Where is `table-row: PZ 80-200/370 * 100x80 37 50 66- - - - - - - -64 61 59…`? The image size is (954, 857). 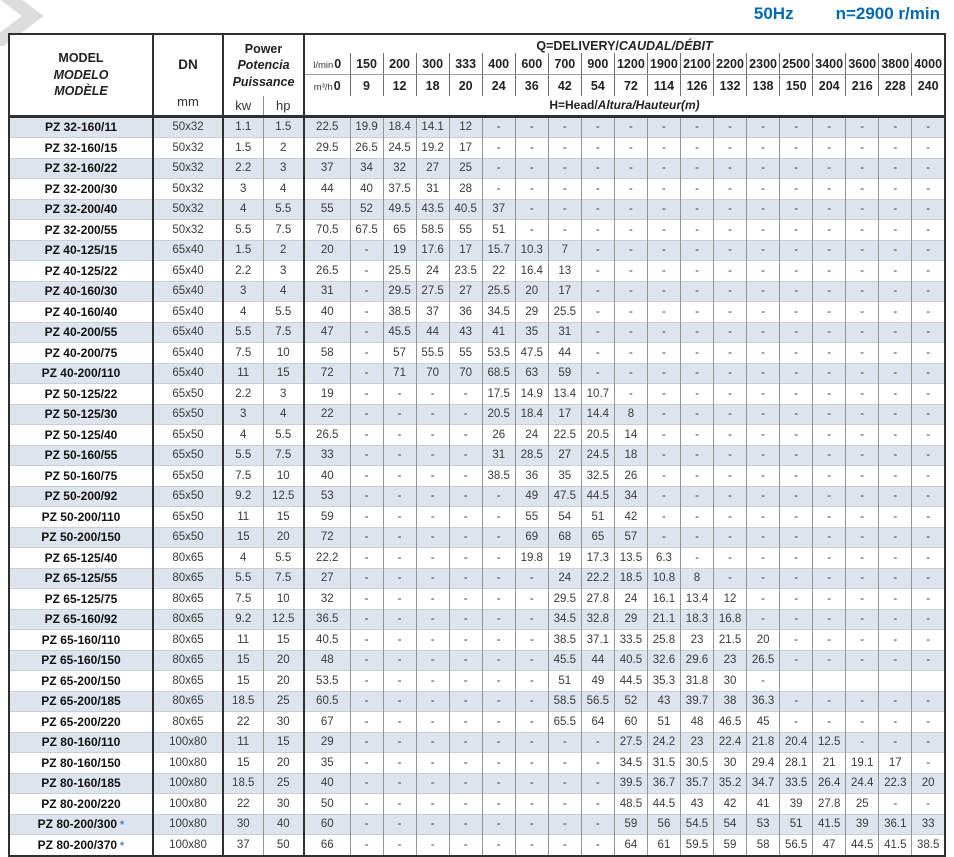 table-row: PZ 80-200/370 * 100x80 37 50 66- - - - - - - -64 61 59… is located at coordinates (477, 845).